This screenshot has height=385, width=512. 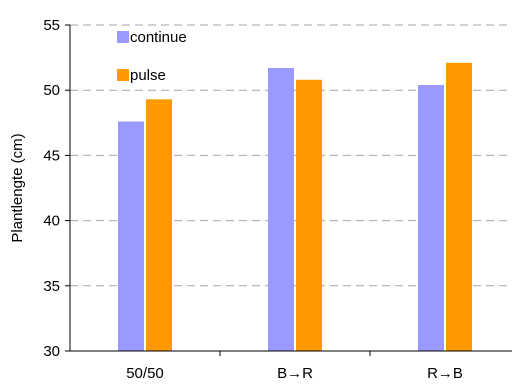 I want to click on y-tick-label: 40, so click(x=51, y=221).